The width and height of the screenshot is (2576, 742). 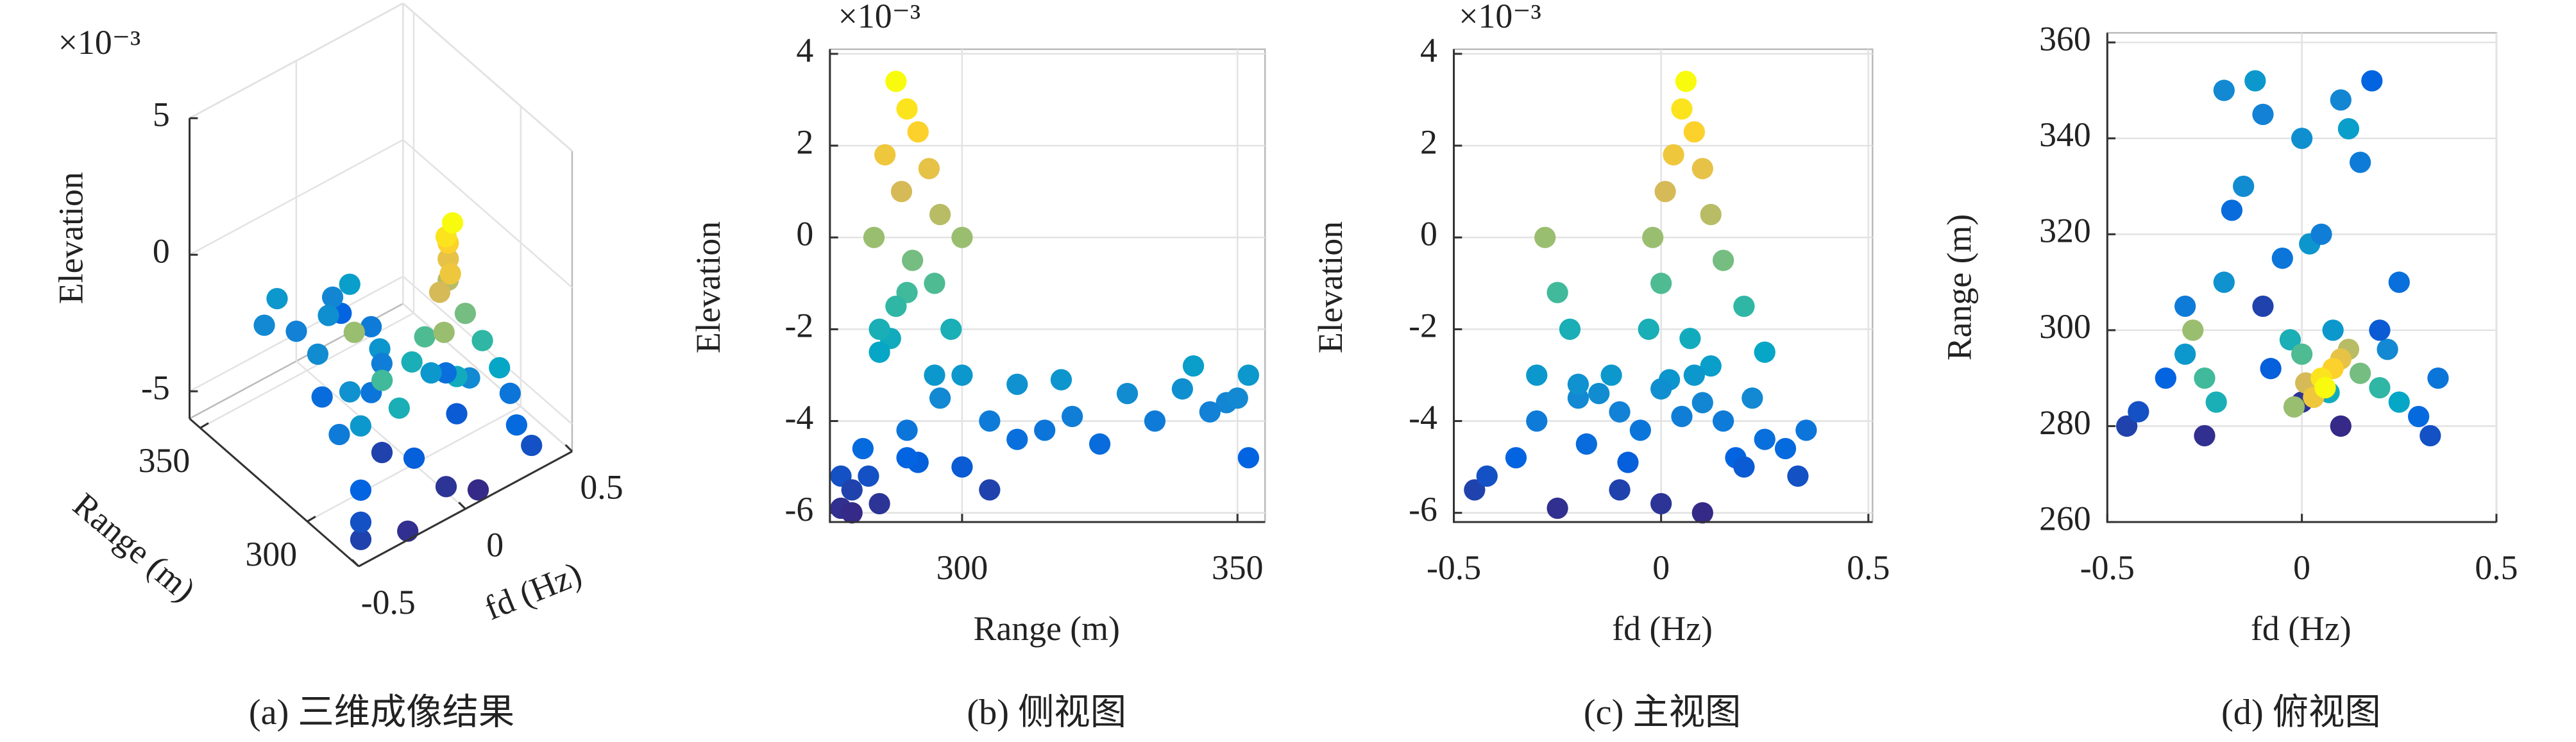 What do you see at coordinates (798, 326) in the screenshot?
I see `y-tick-label: -2` at bounding box center [798, 326].